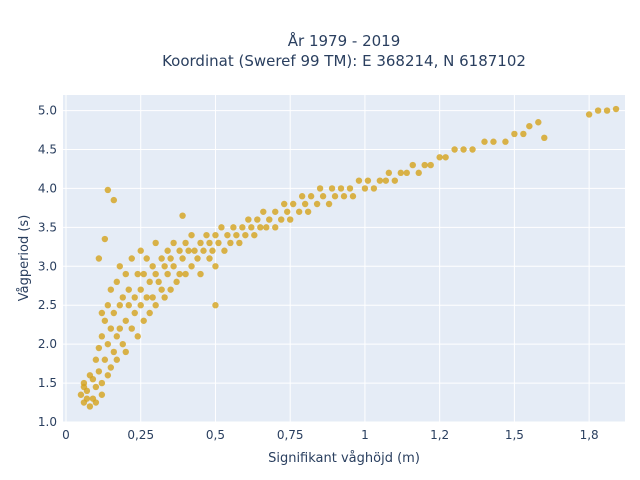 The height and width of the screenshot is (480, 640). What do you see at coordinates (330, 435) in the screenshot?
I see `x-axis-ticks: 0 0,25 0,5 0,75 1 1,2 1,5 1,8` at bounding box center [330, 435].